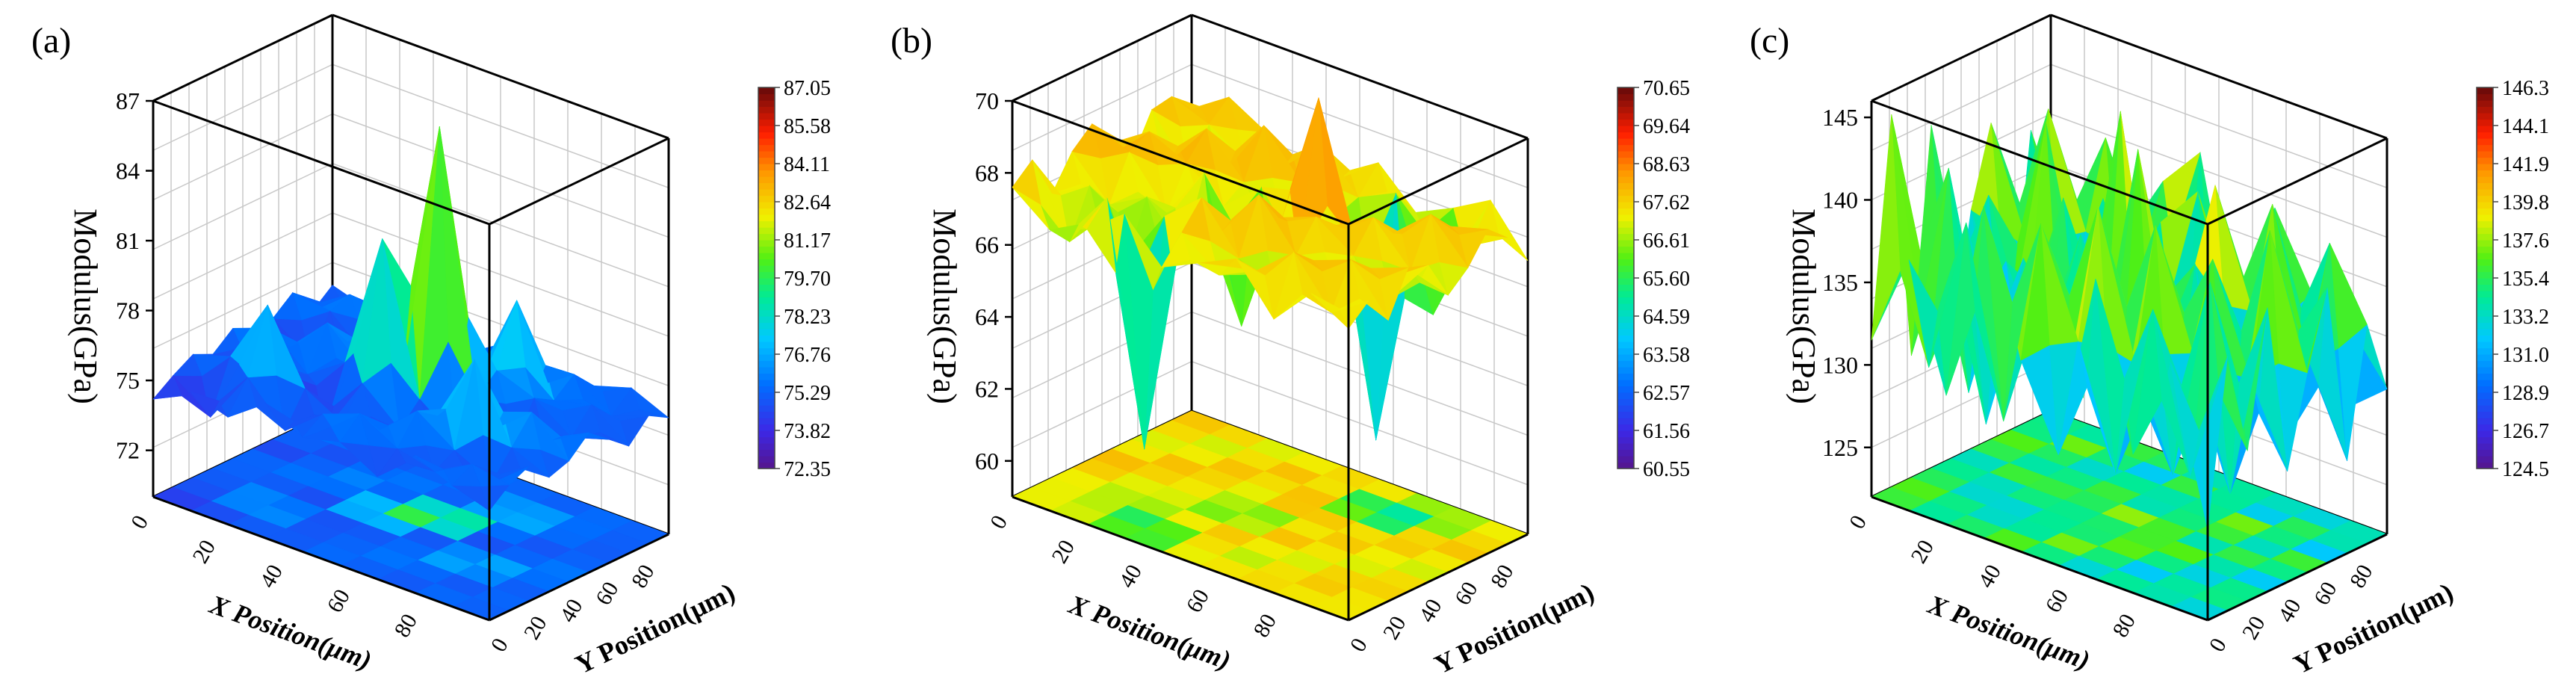 The width and height of the screenshot is (2576, 677). I want to click on z-tick-label: 135, so click(1840, 282).